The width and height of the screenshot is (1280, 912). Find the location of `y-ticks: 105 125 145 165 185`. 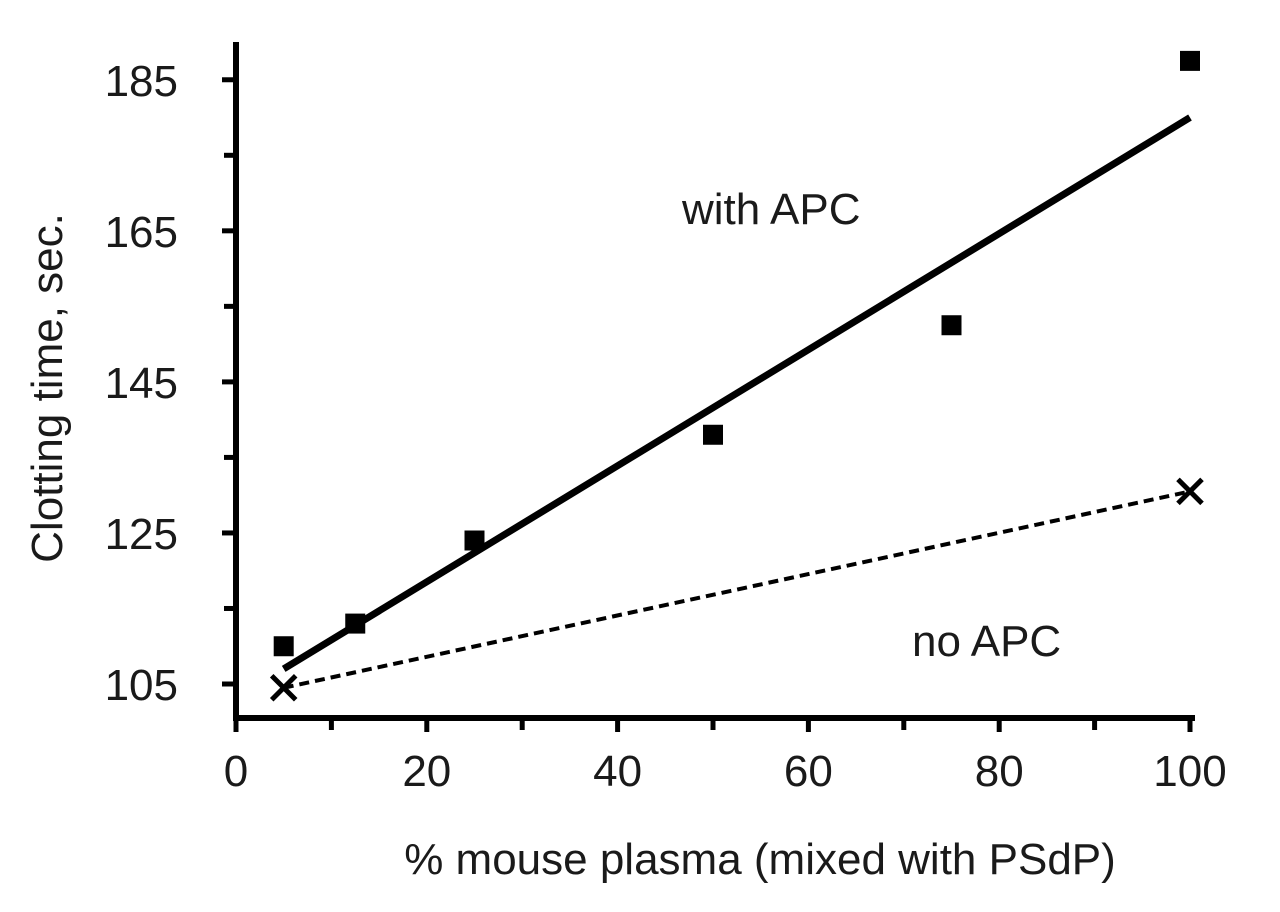

y-ticks: 105 125 145 165 185 is located at coordinates (170, 383).